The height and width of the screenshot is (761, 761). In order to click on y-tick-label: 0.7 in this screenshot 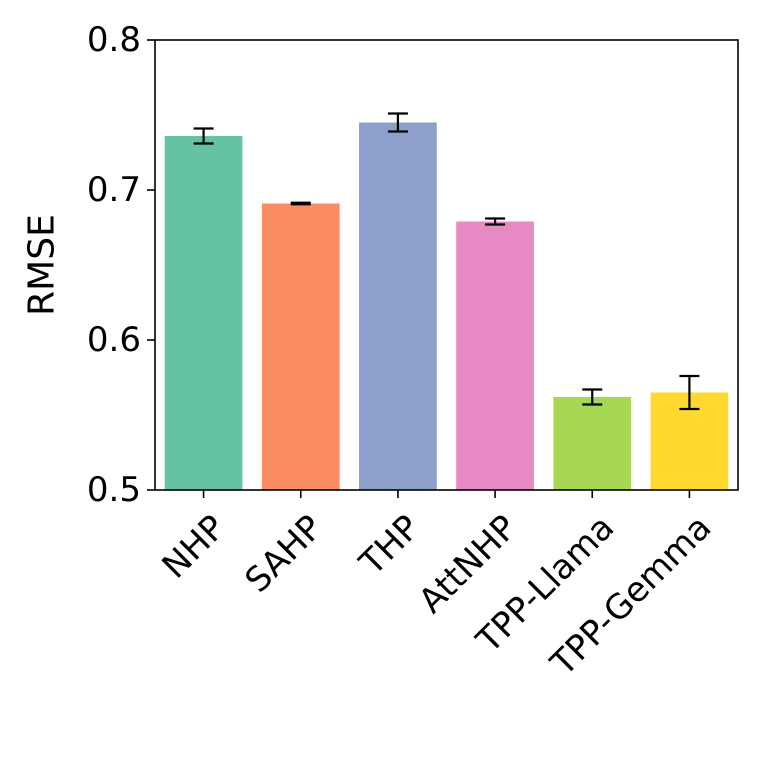, I will do `click(114, 190)`.